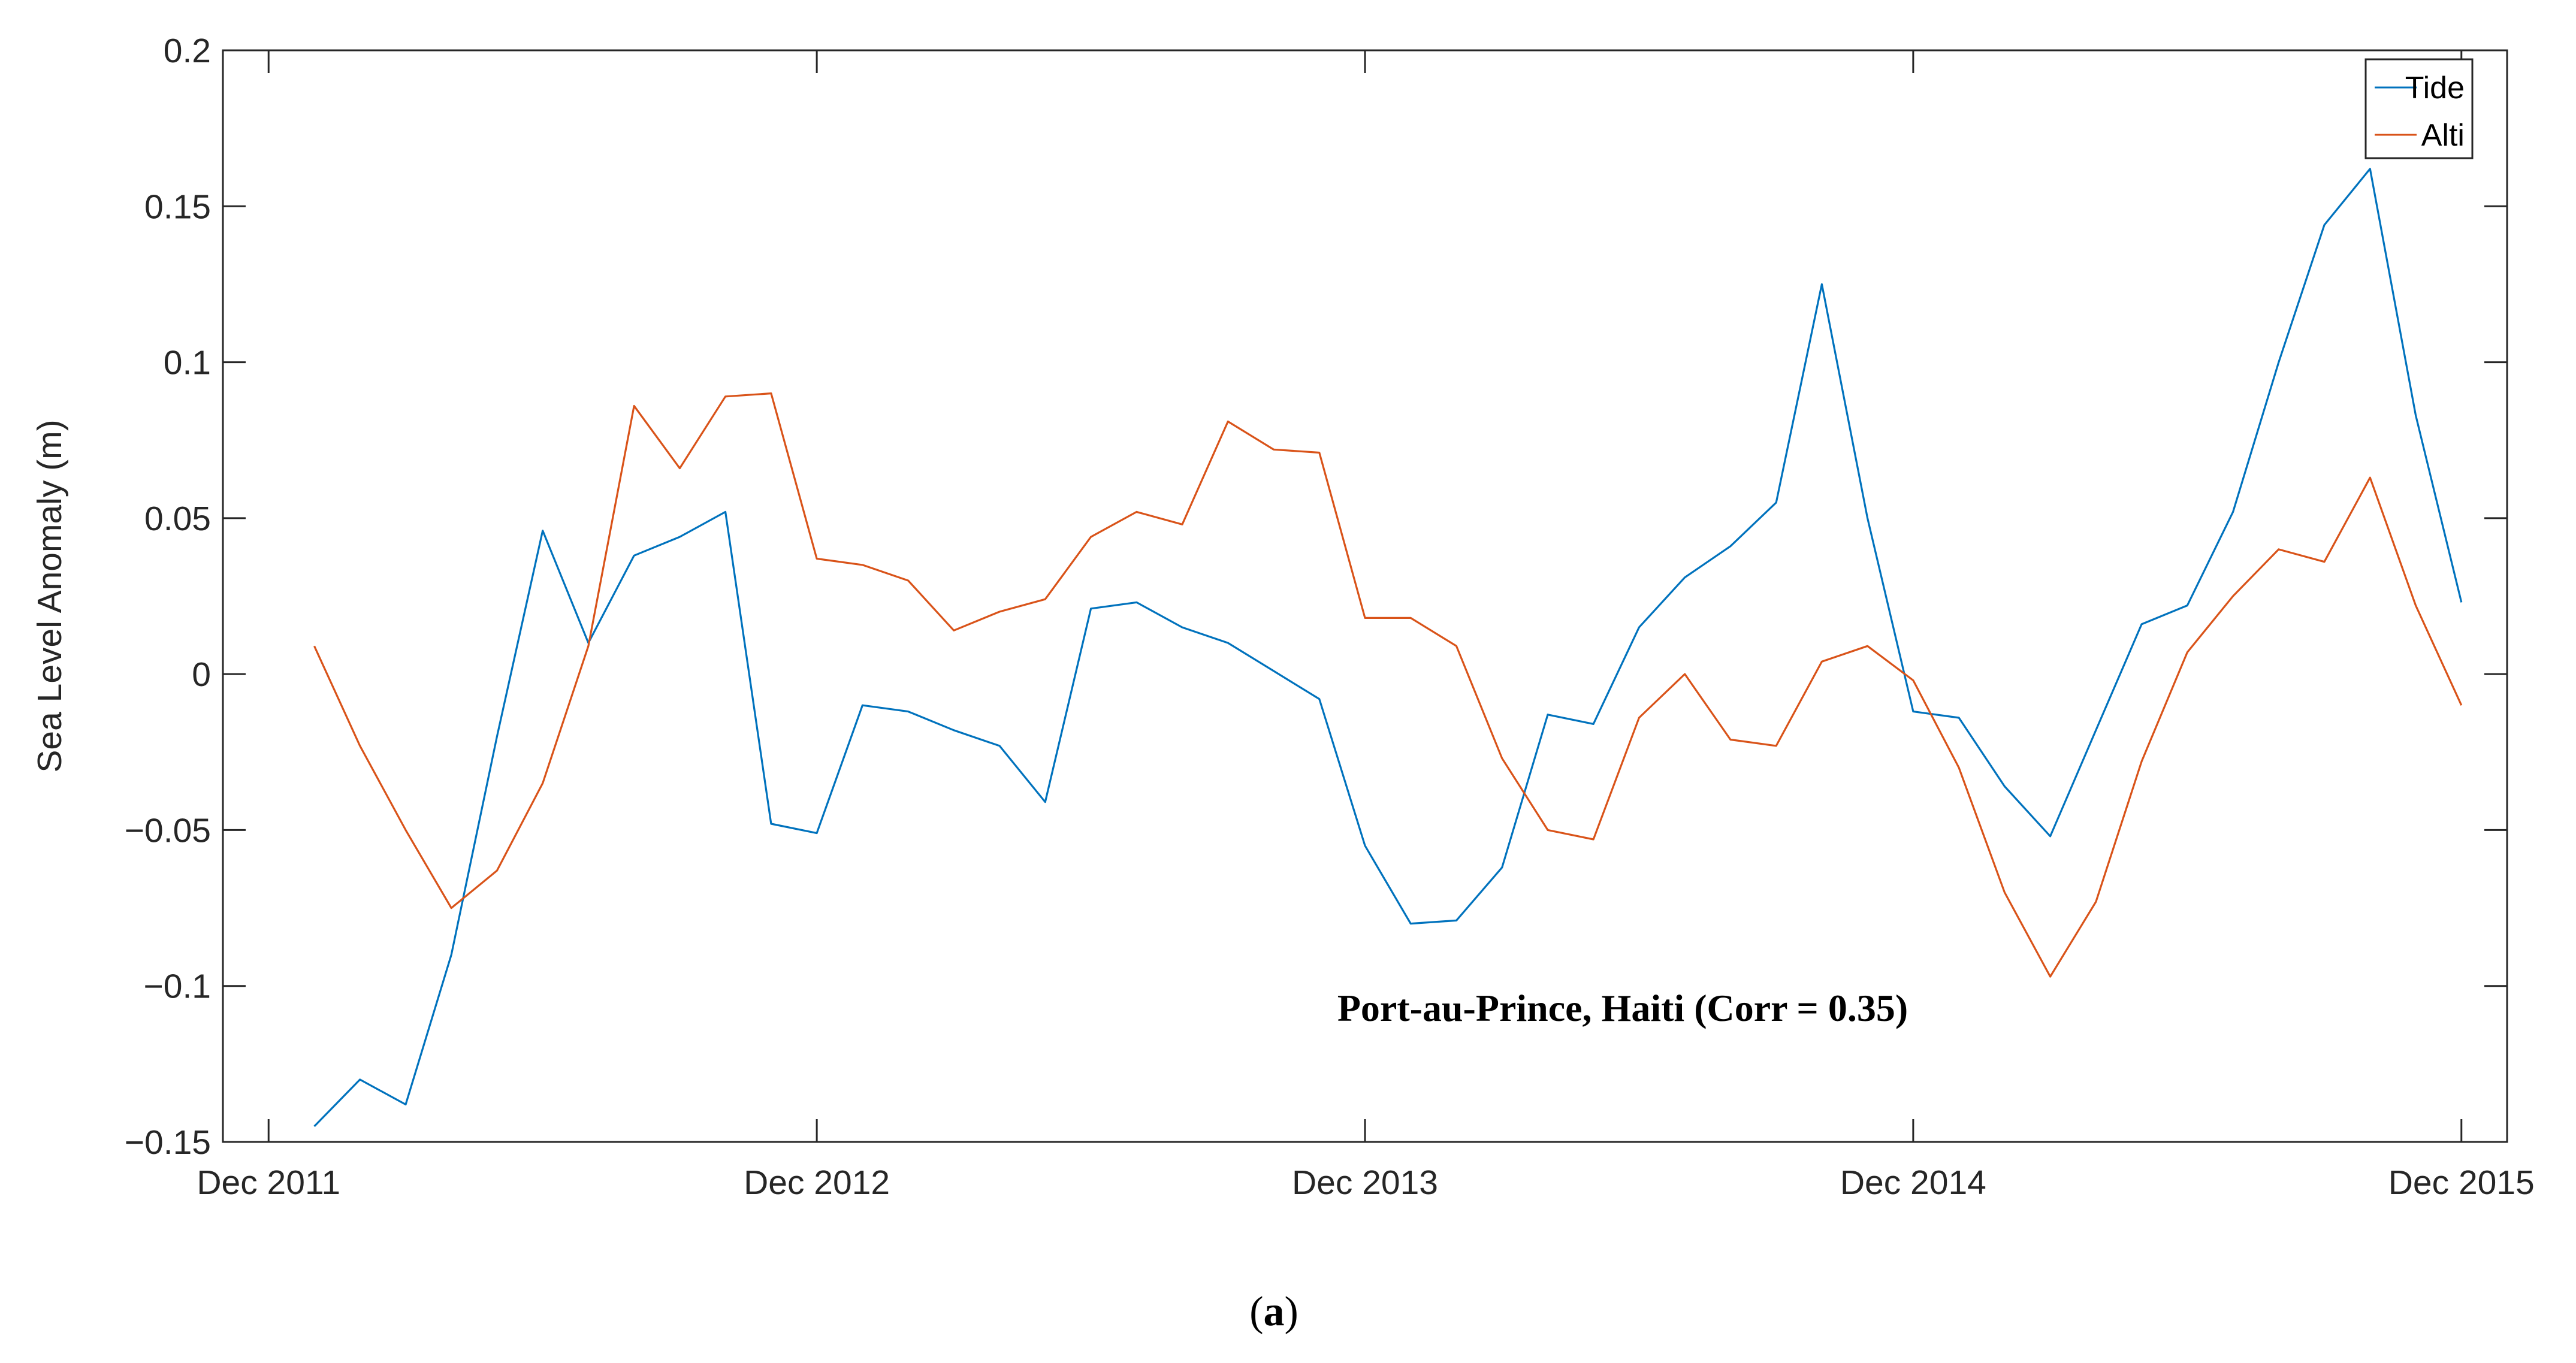 Image resolution: width=2576 pixels, height=1363 pixels. I want to click on y-tick-label: −0.05, so click(168, 830).